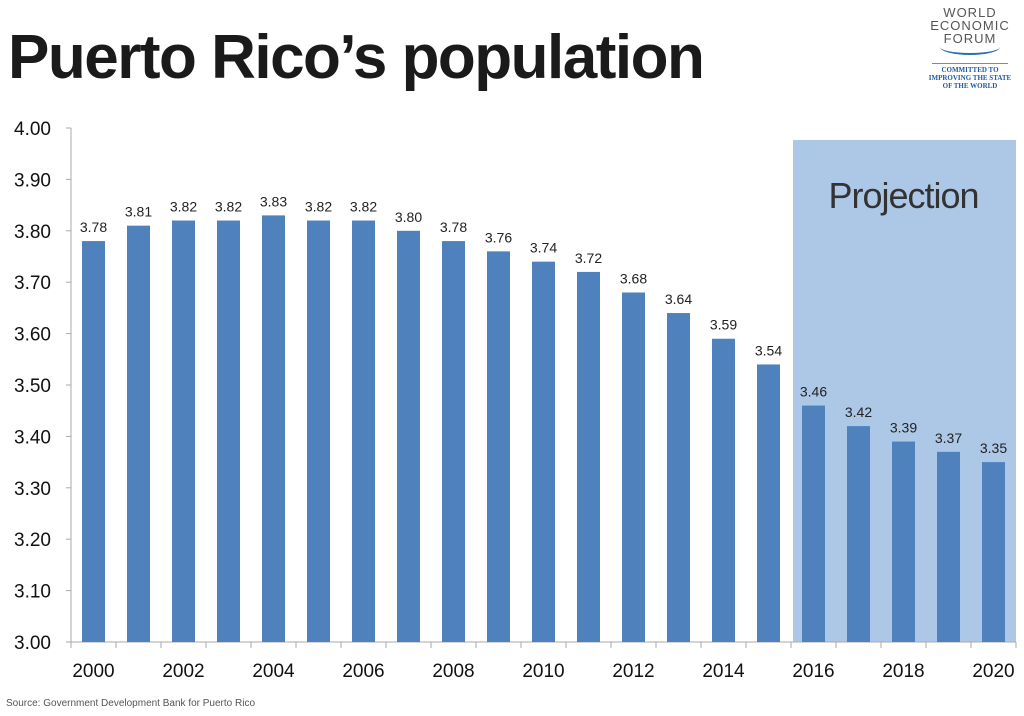  Describe the element at coordinates (723, 671) in the screenshot. I see `x-tick-label: 2014` at that location.